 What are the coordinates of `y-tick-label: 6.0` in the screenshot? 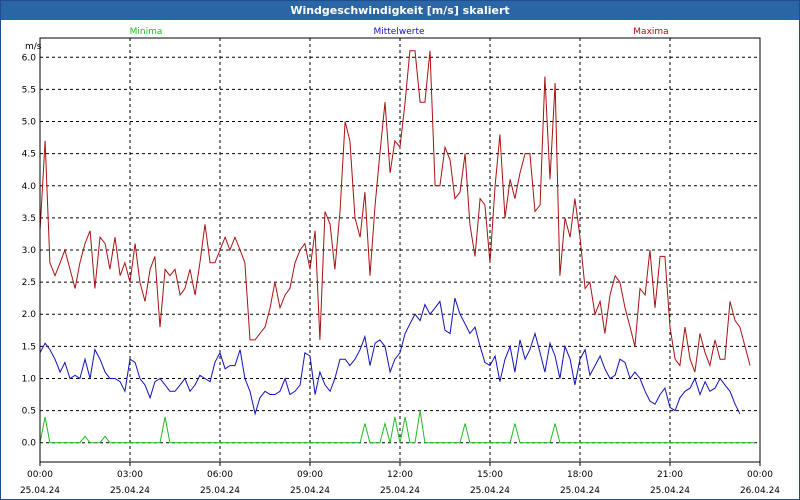 It's located at (29, 58).